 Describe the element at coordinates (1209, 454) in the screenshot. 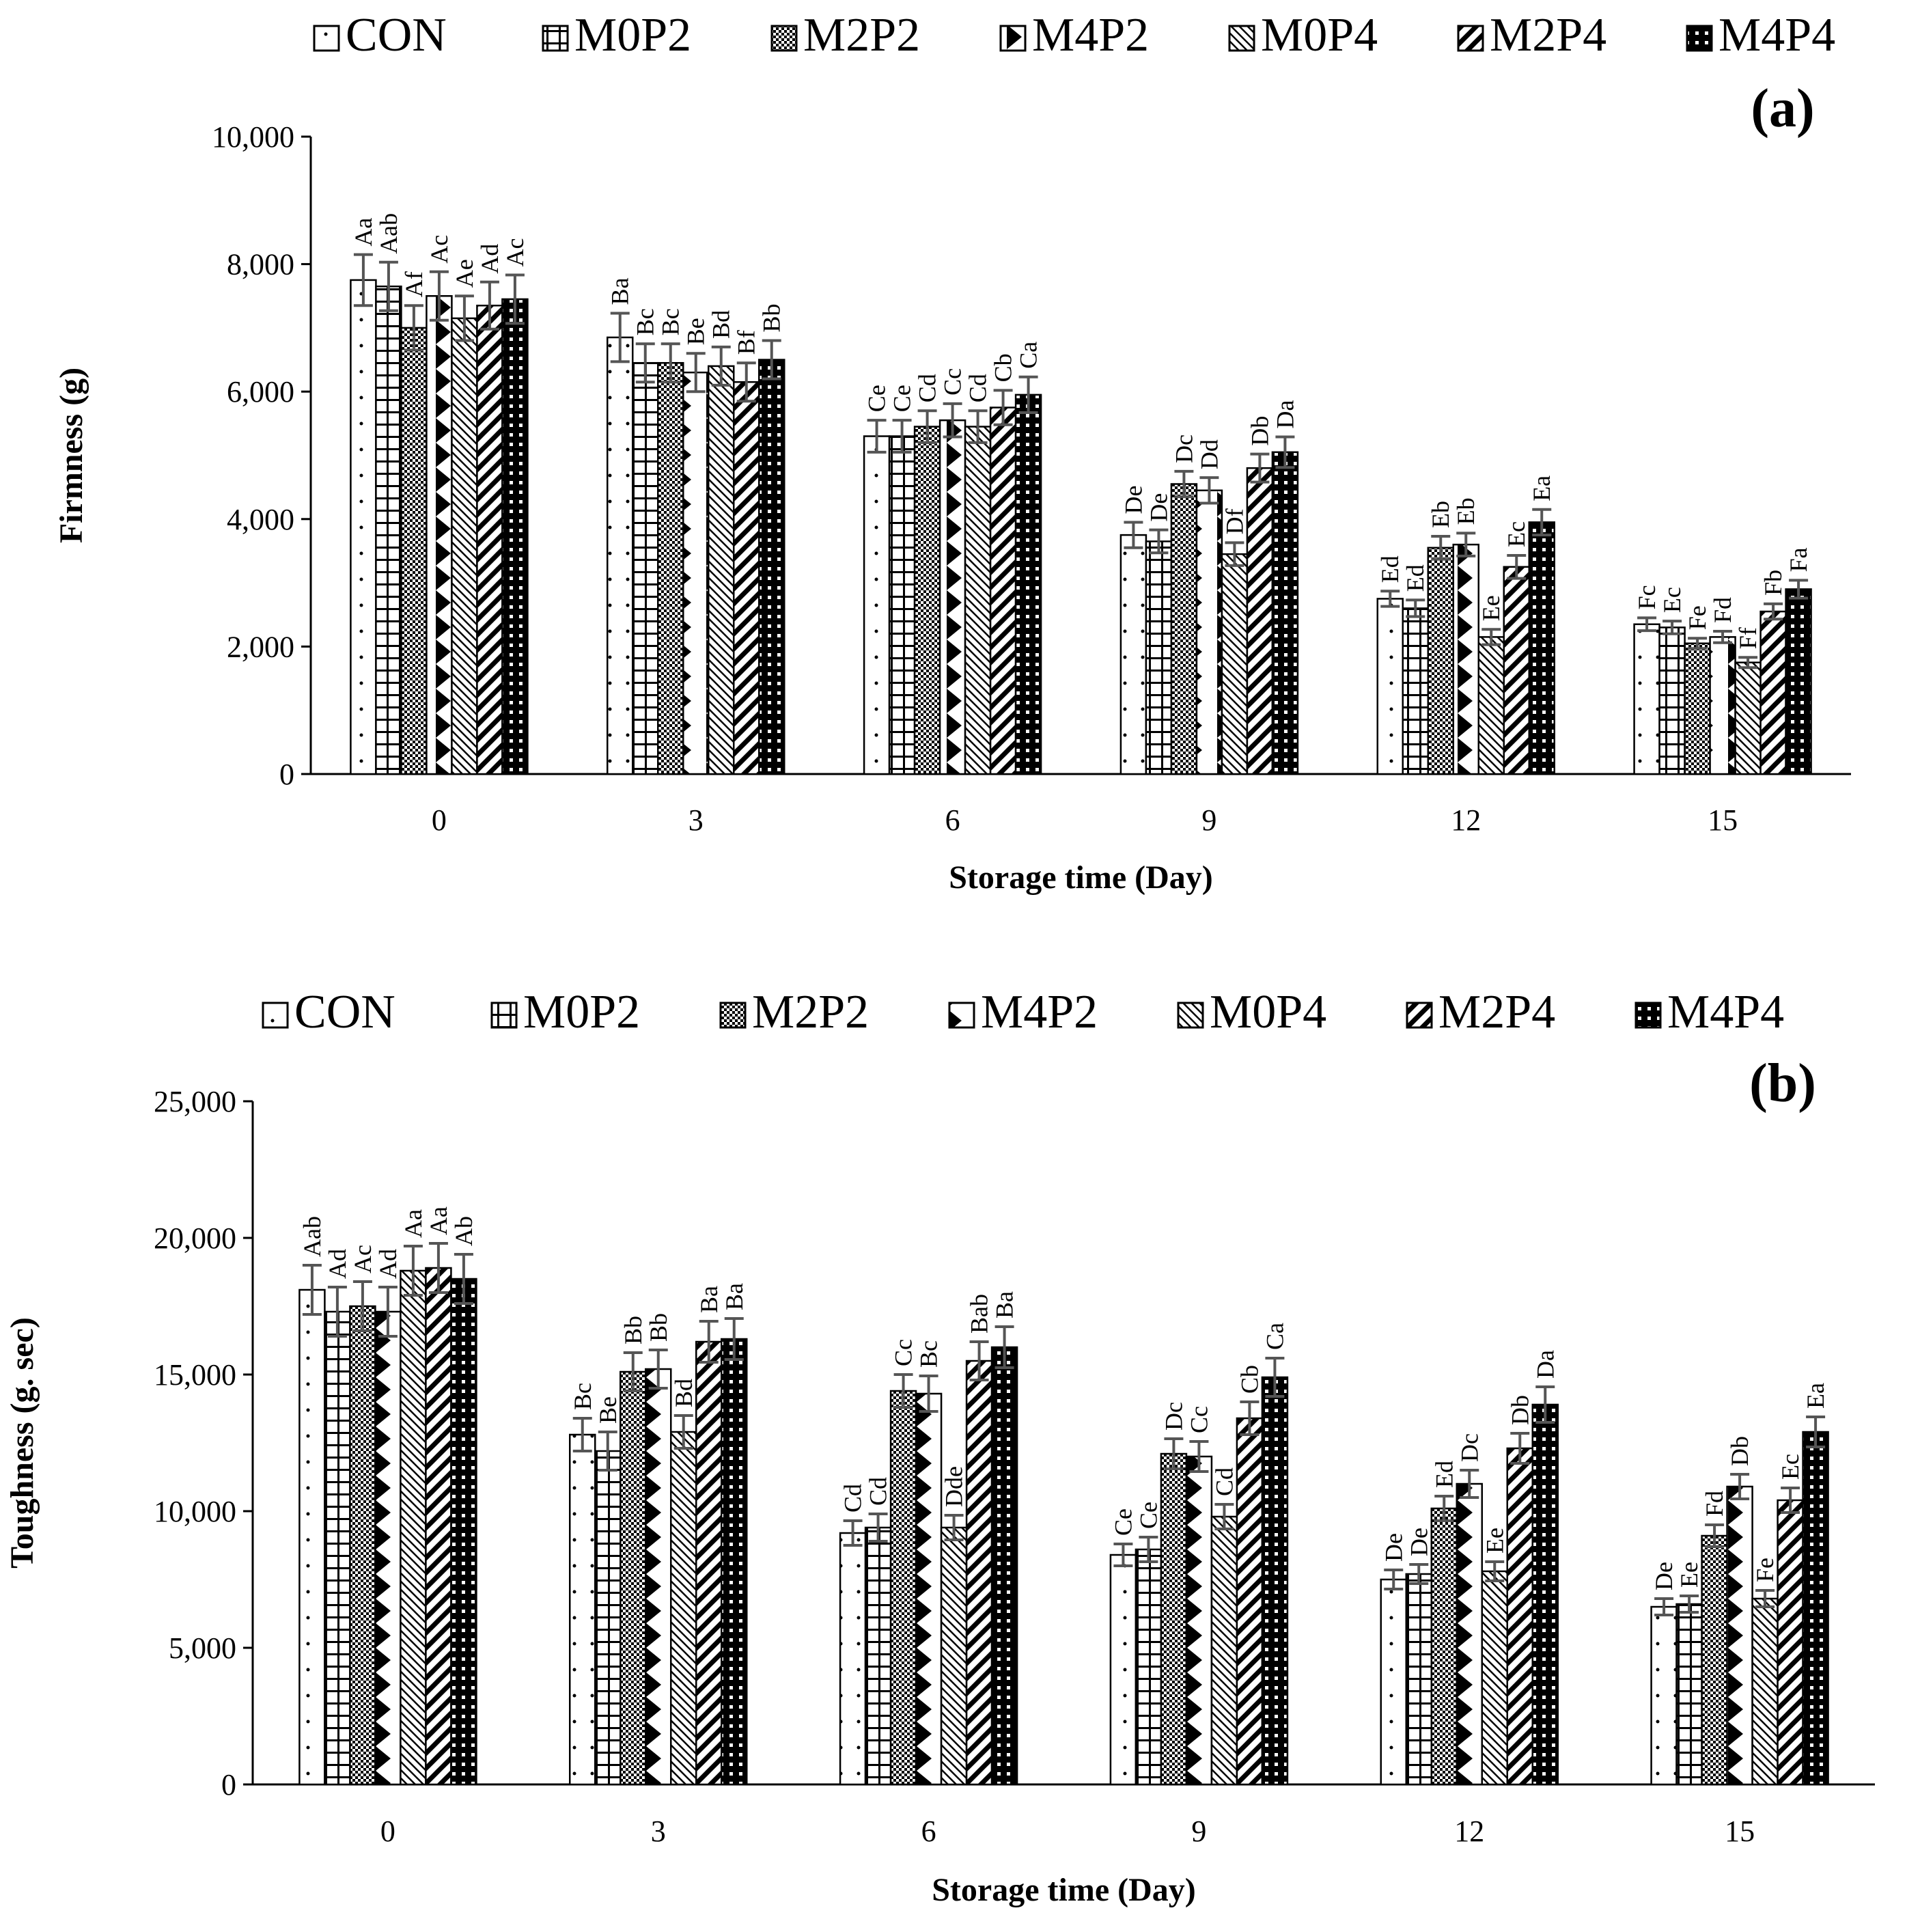

I see `significance-label: Dd` at that location.